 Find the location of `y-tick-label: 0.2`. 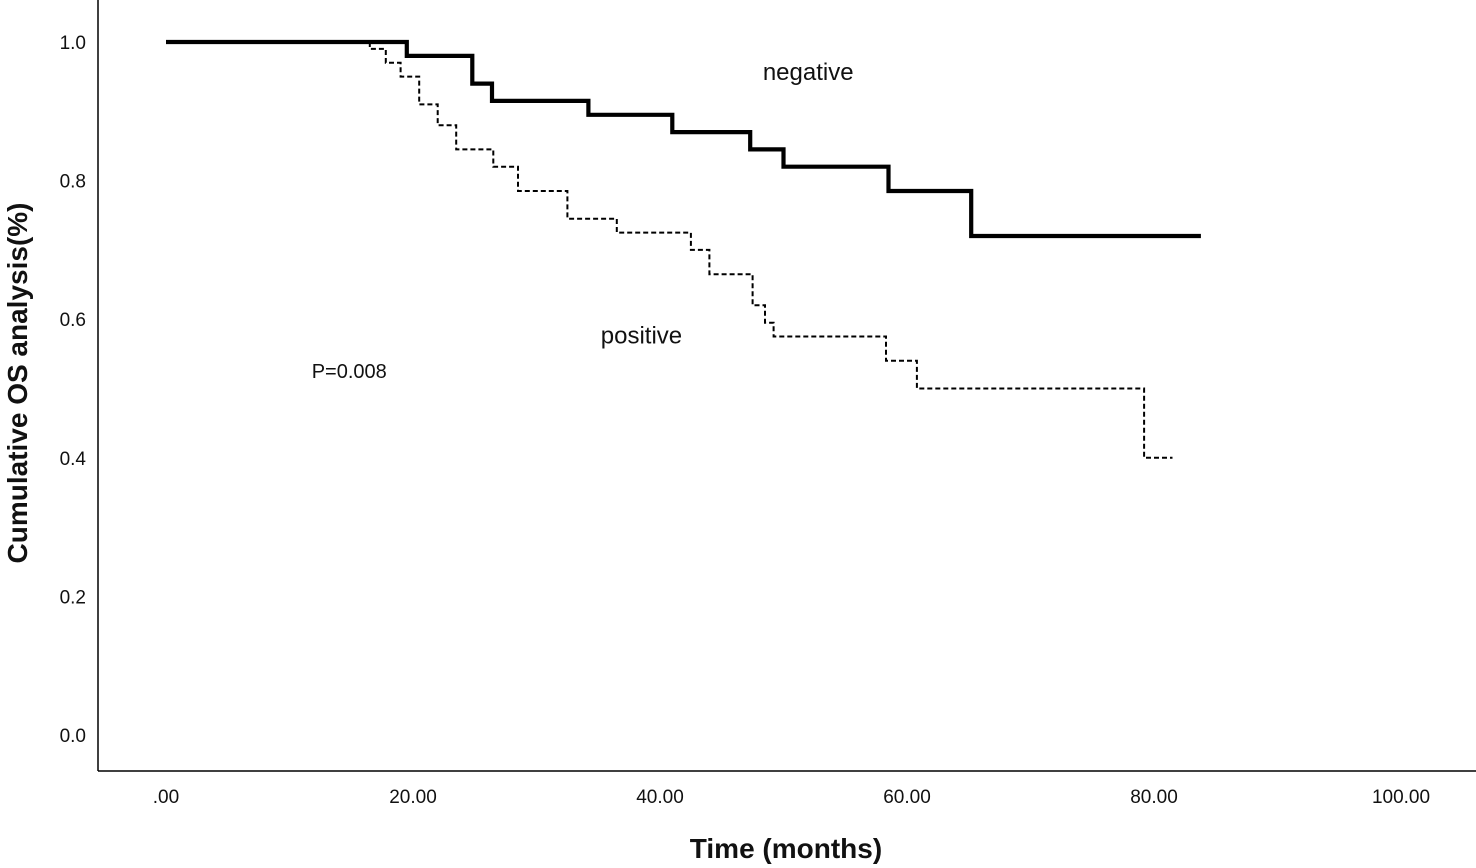

y-tick-label: 0.2 is located at coordinates (73, 597).